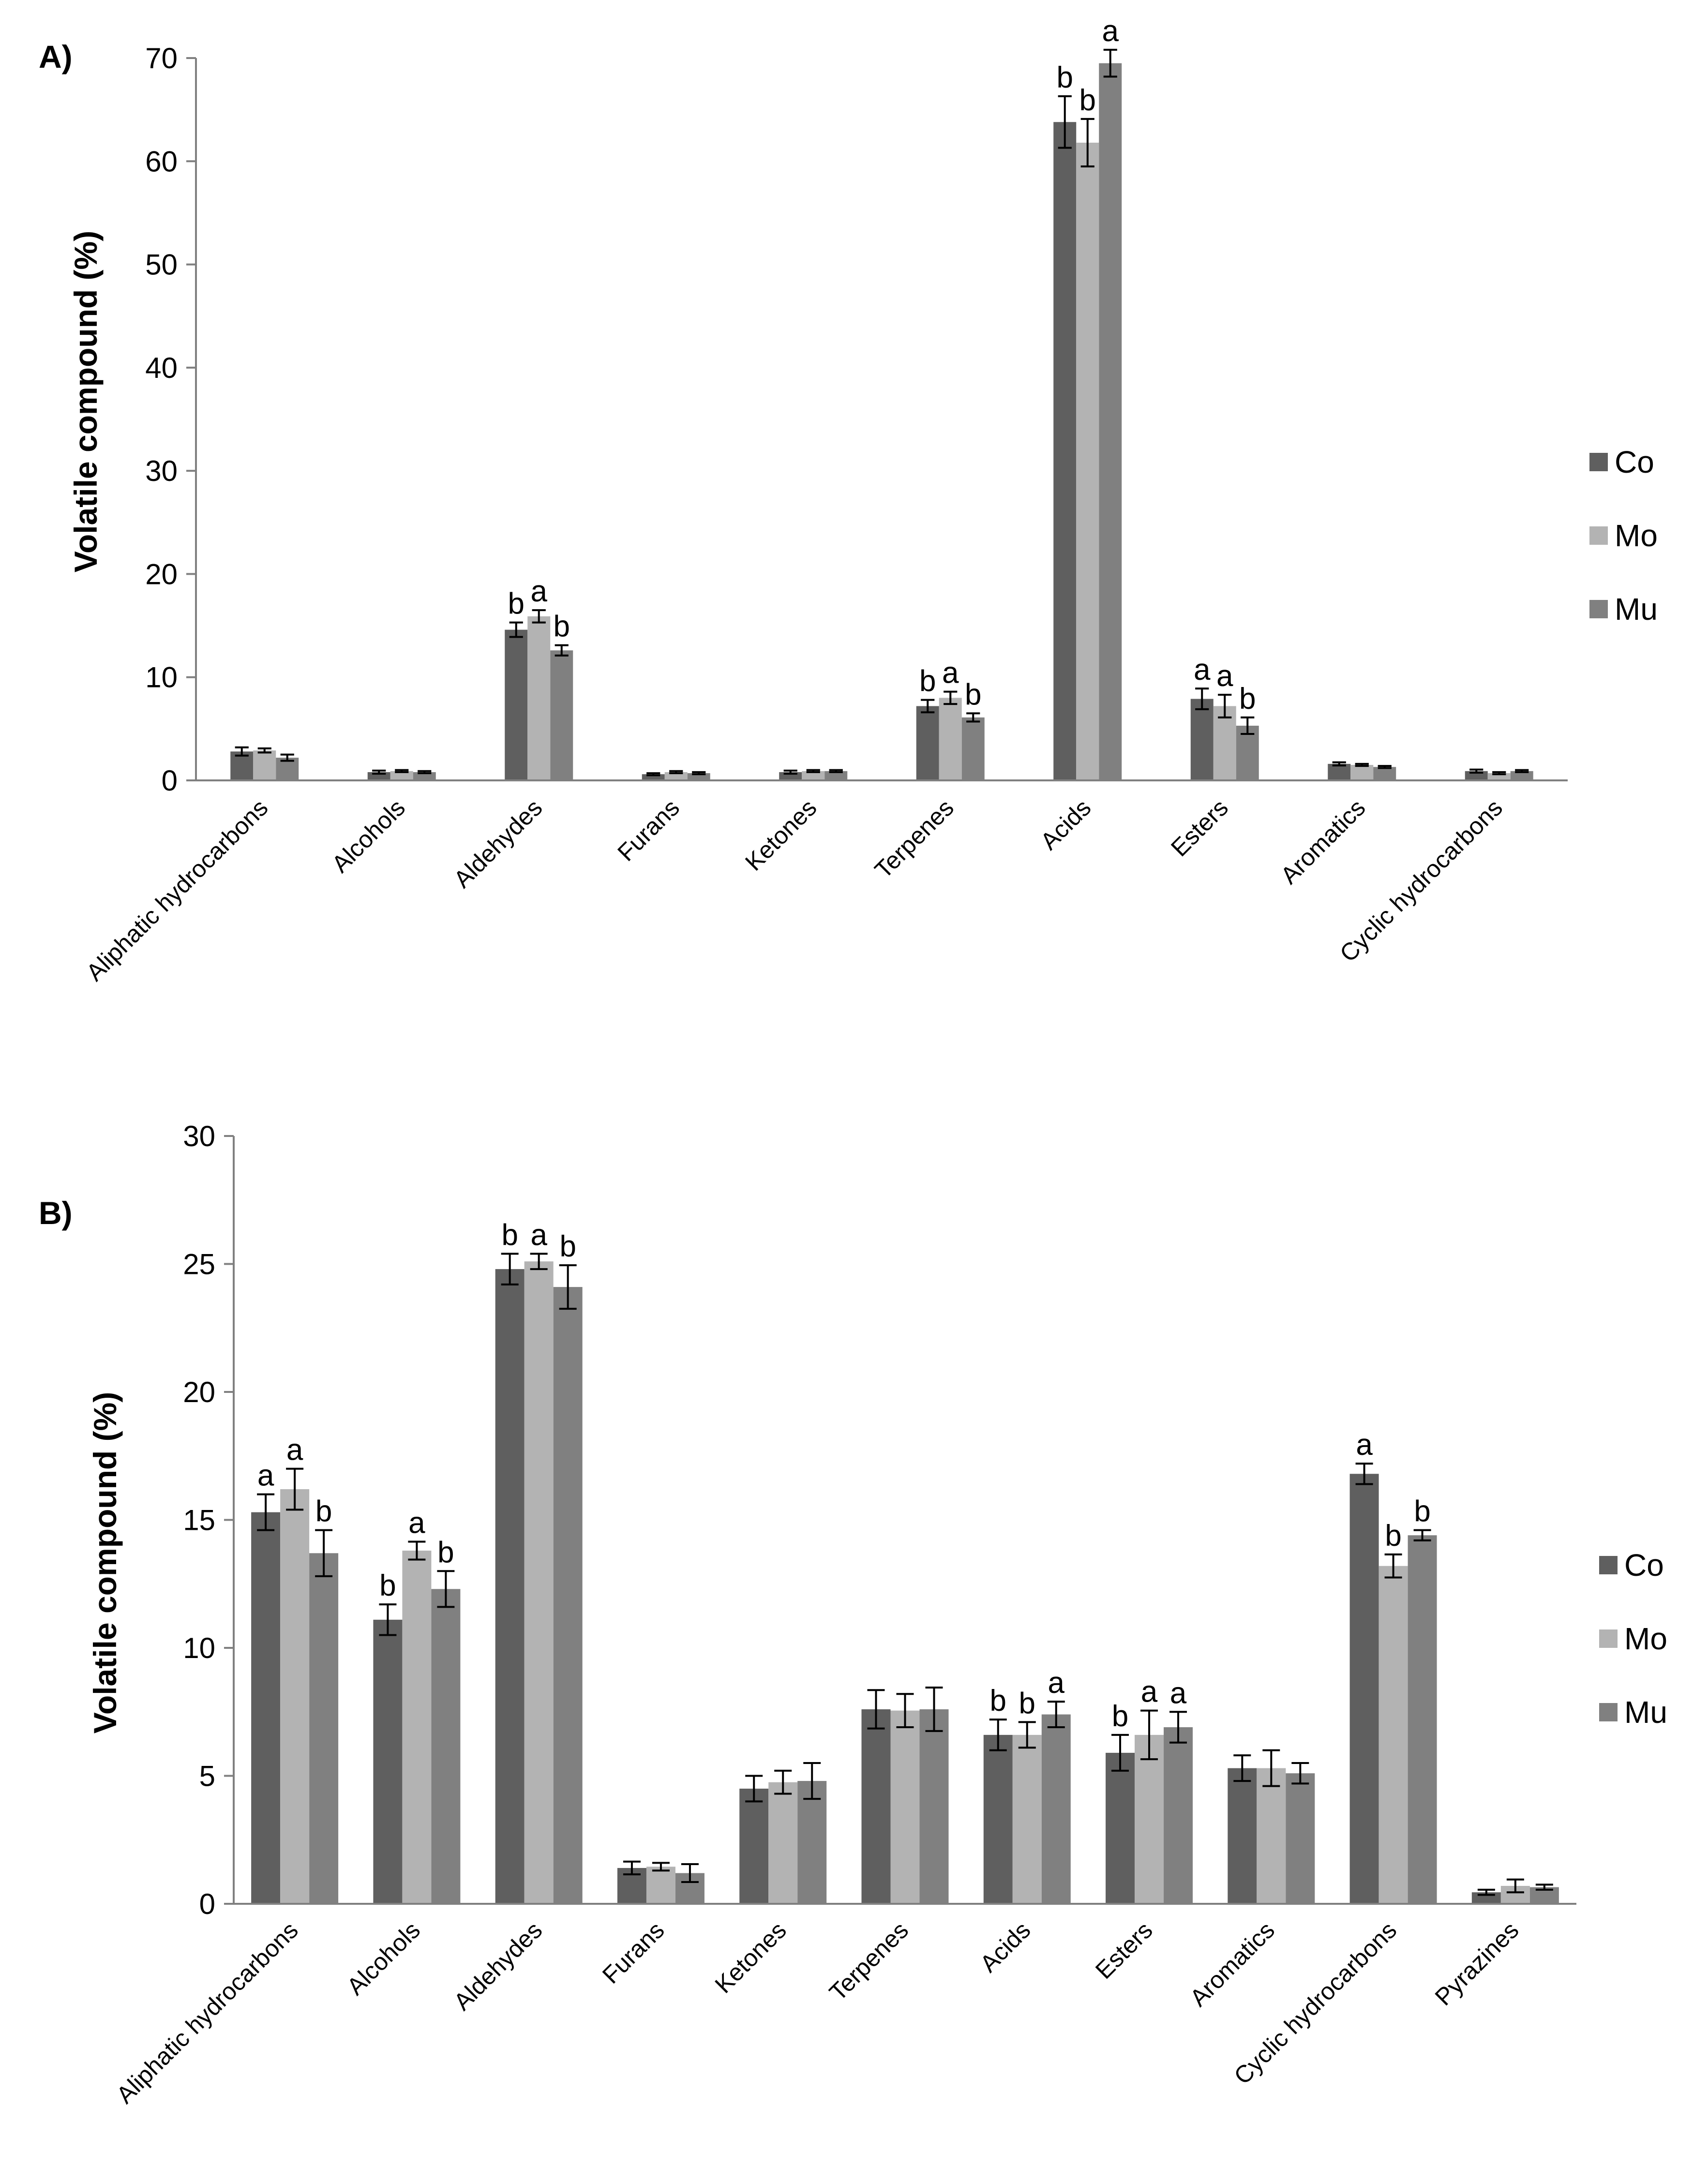 The width and height of the screenshot is (1708, 2182). What do you see at coordinates (1393, 1735) in the screenshot?
I see `bar-cyclic-hydrocarbons-mo` at bounding box center [1393, 1735].